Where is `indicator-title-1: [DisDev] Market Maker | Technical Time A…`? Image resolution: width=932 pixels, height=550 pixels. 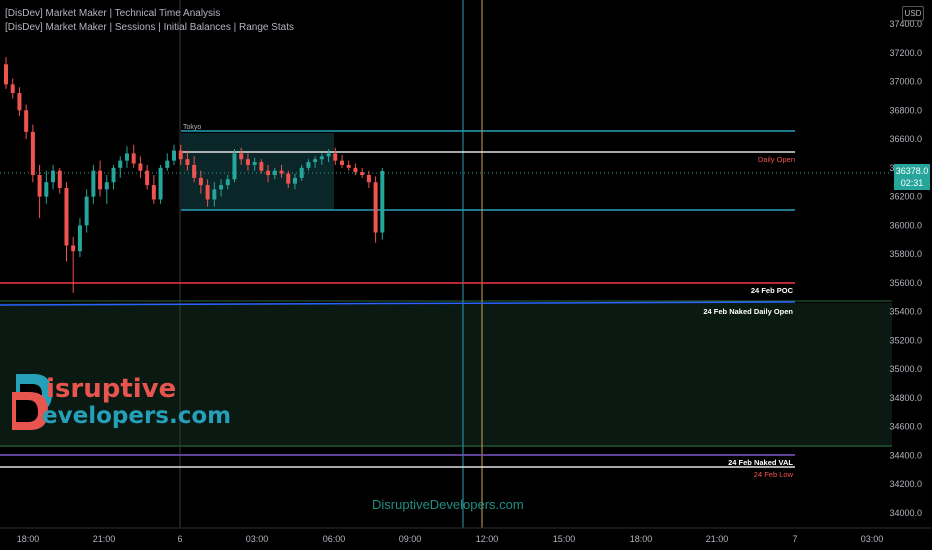
indicator-title-1: [DisDev] Market Maker | Technical Time A… is located at coordinates (113, 13).